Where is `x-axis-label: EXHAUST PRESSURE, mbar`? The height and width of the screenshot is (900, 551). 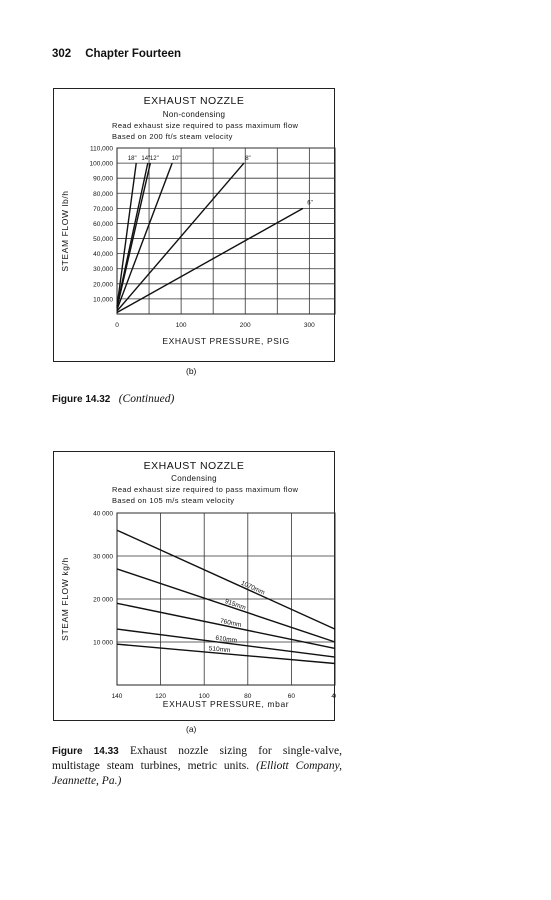
x-axis-label: EXHAUST PRESSURE, mbar is located at coordinates (226, 704).